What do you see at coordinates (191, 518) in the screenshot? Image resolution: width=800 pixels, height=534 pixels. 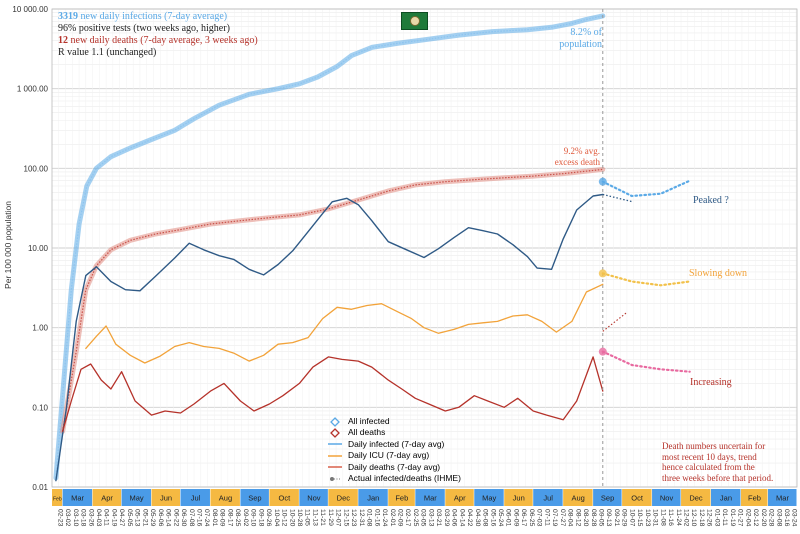 I see `x-tick-label: 07-08` at bounding box center [191, 518].